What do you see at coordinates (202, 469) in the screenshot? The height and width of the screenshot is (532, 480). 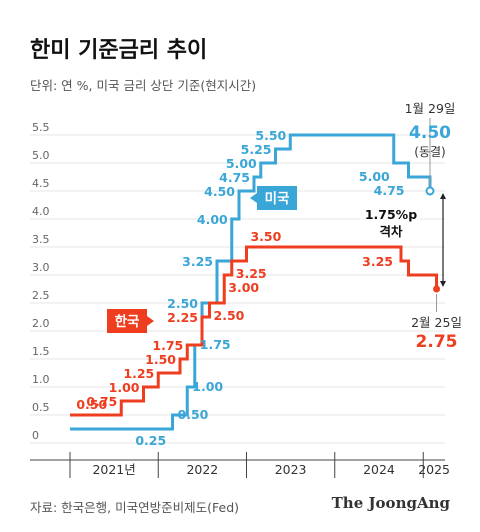 I see `x-tick-label: 2022` at bounding box center [202, 469].